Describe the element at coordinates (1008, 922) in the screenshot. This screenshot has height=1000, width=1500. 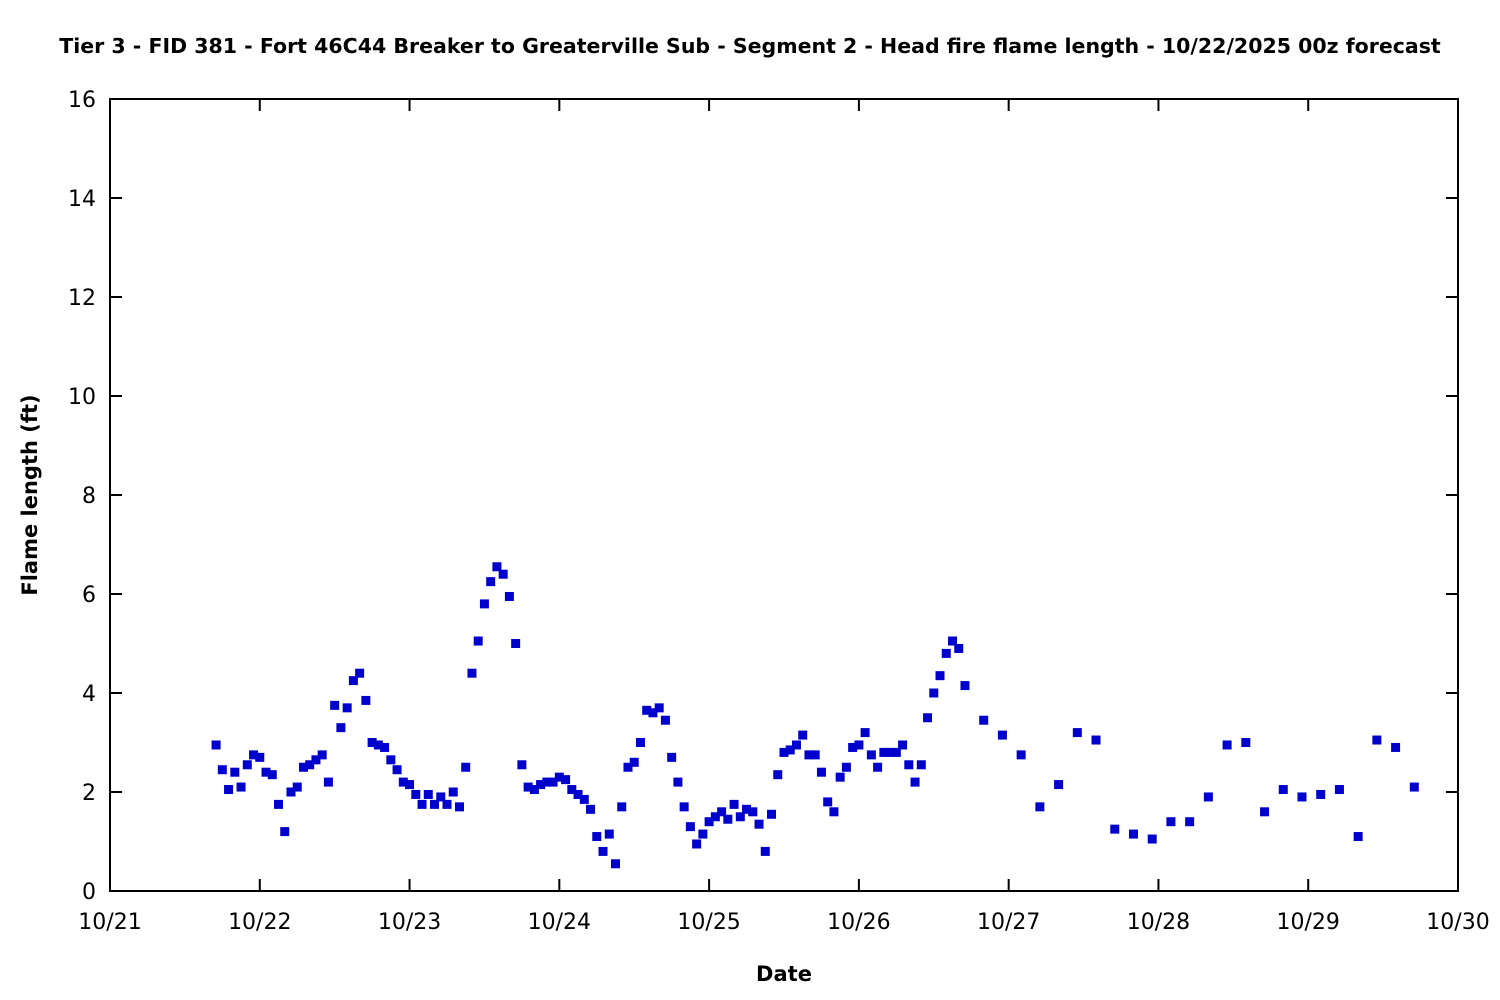
I see `x-tick-label: 10/27` at that location.